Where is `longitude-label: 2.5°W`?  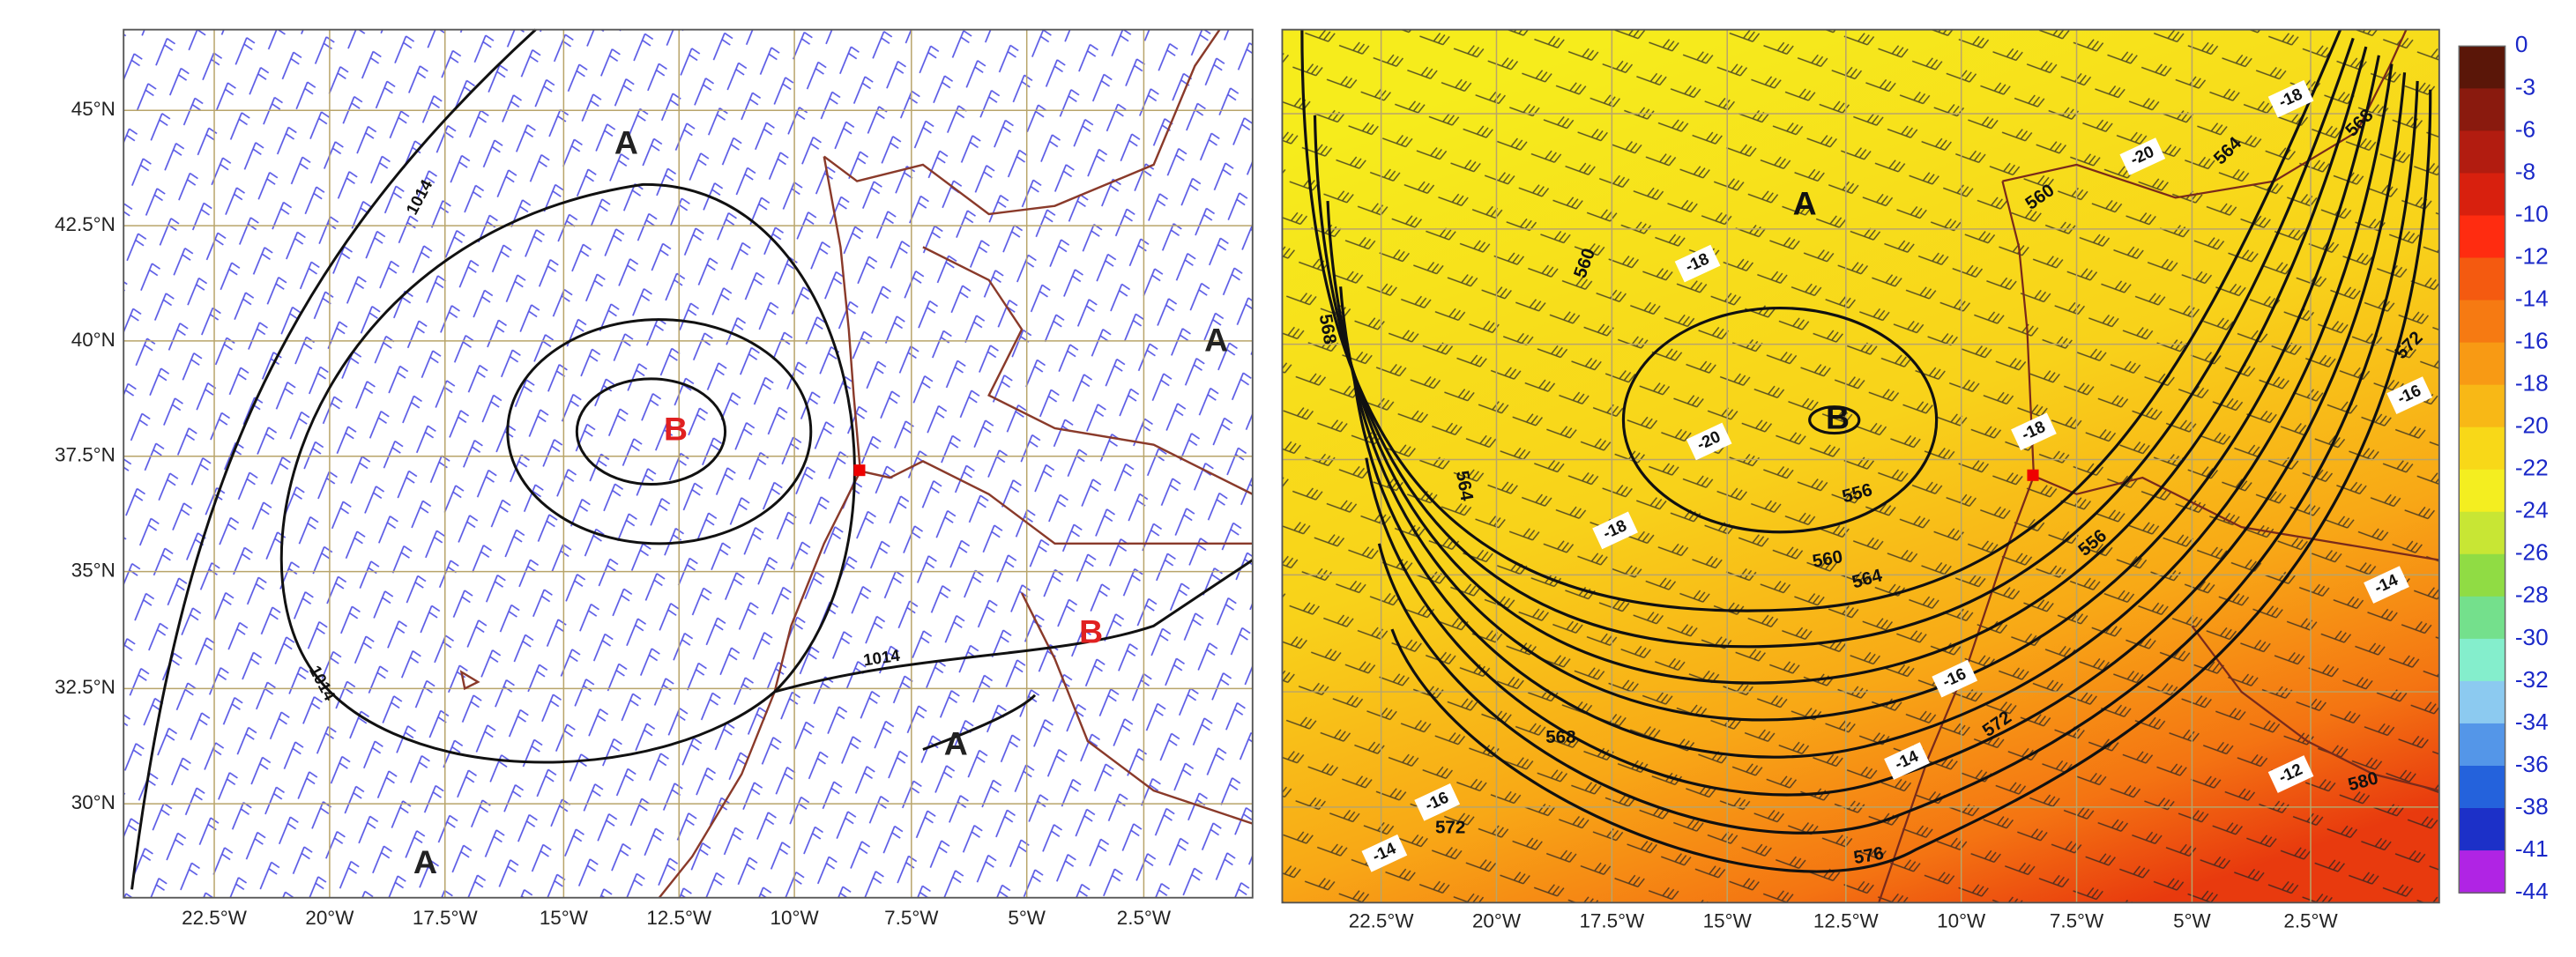
longitude-label: 2.5°W is located at coordinates (2310, 921).